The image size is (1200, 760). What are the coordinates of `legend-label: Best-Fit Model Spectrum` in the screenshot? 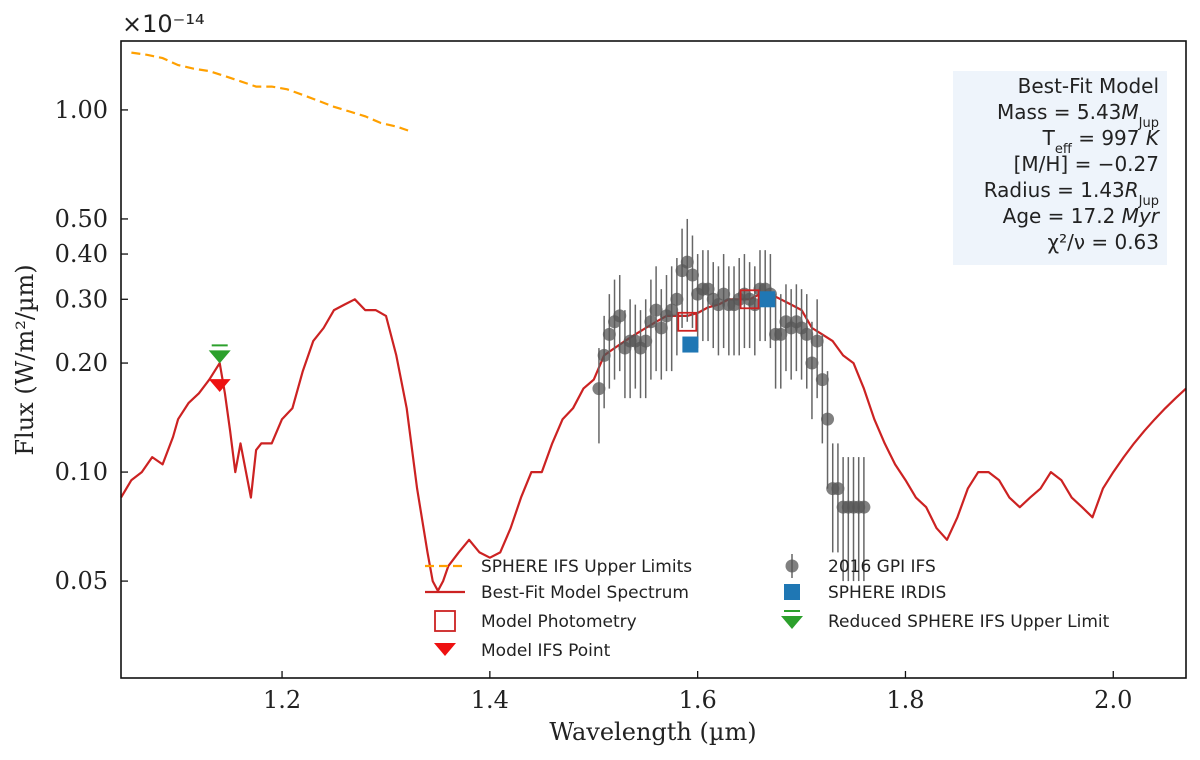 It's located at (585, 593).